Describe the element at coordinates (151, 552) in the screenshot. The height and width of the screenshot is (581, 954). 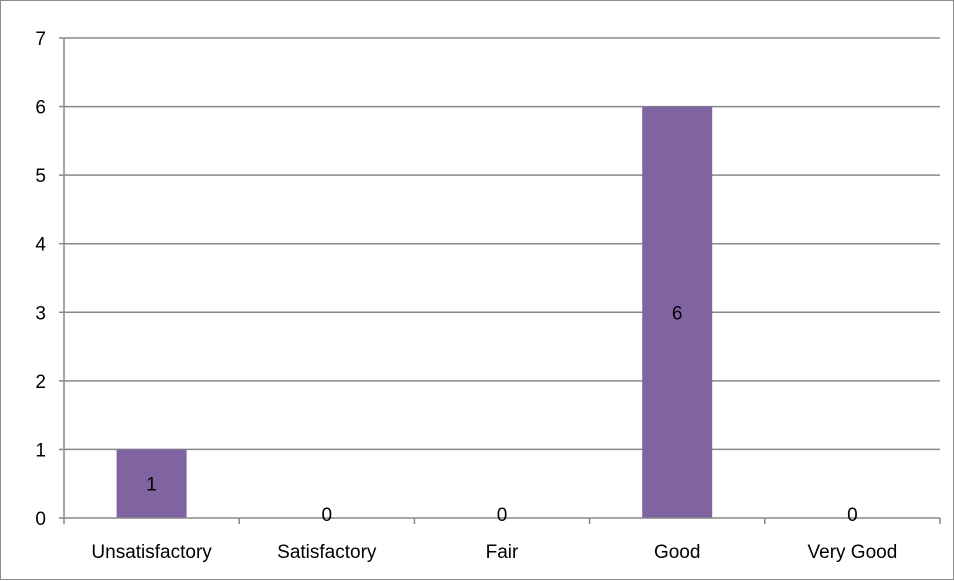
I see `x-tick-label: Unsatisfactory` at that location.